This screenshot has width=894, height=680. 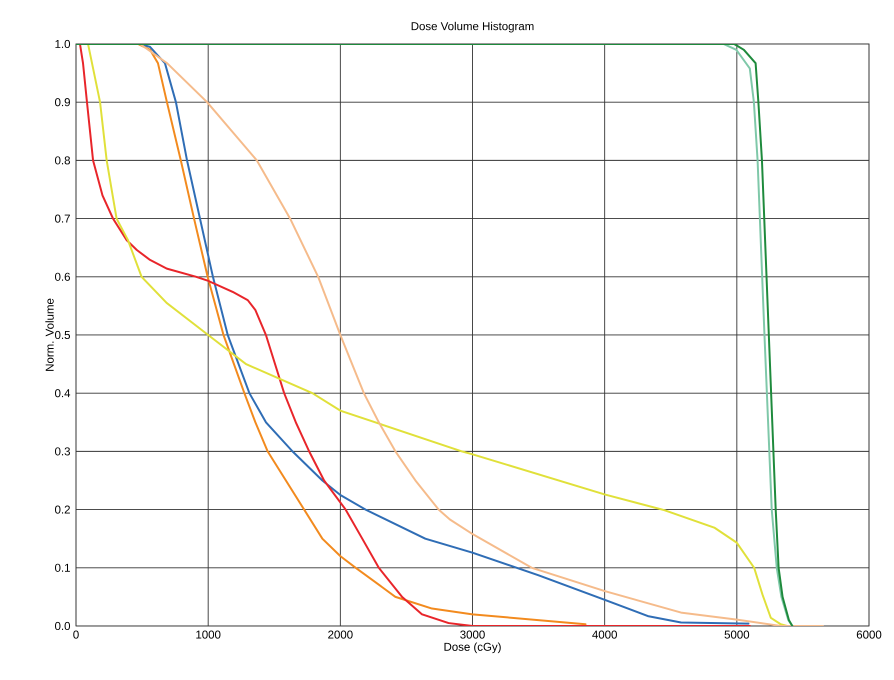 I want to click on x-tick-label: 4000, so click(x=604, y=634).